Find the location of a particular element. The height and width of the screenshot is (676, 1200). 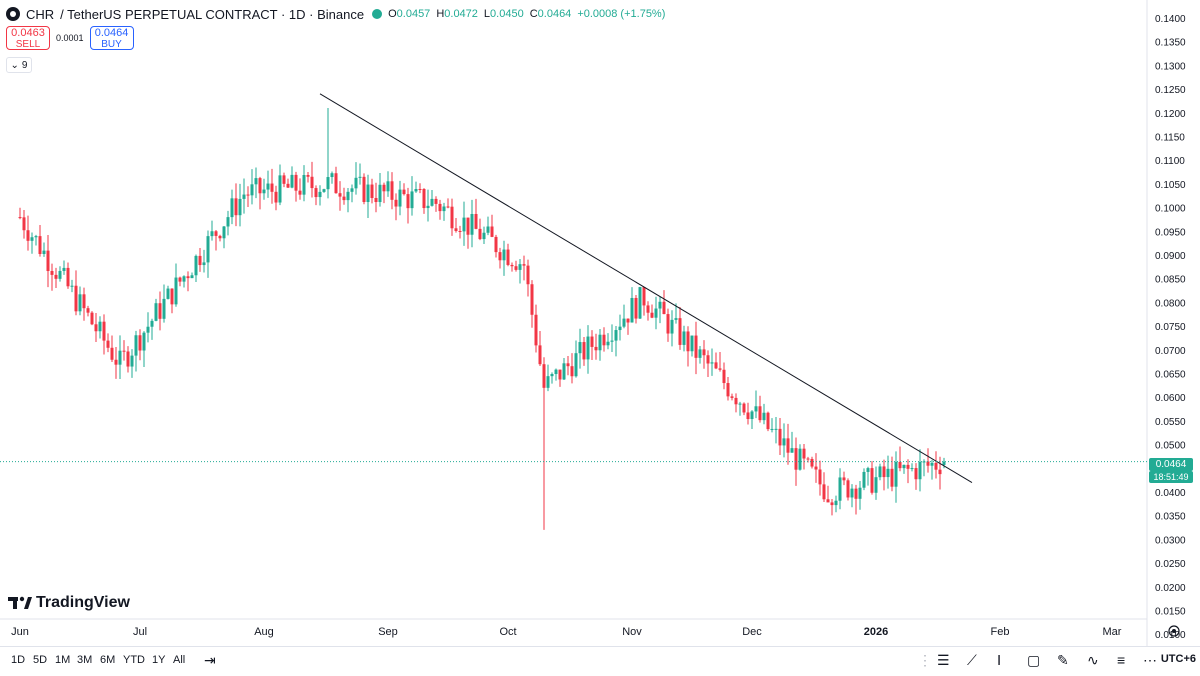

tradingview-watermark: TradingView is located at coordinates (69, 603).